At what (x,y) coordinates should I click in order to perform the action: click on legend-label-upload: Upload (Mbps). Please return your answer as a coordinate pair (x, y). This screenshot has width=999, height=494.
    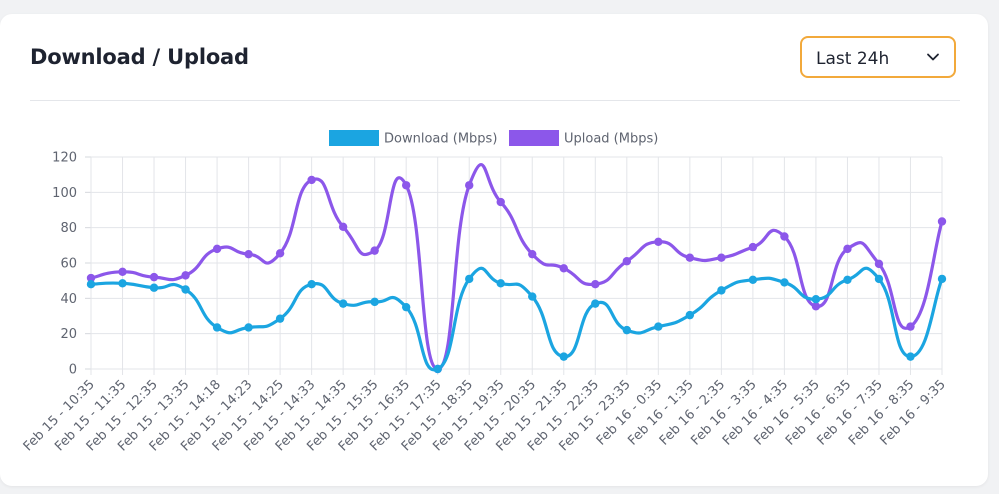
    Looking at the image, I should click on (611, 139).